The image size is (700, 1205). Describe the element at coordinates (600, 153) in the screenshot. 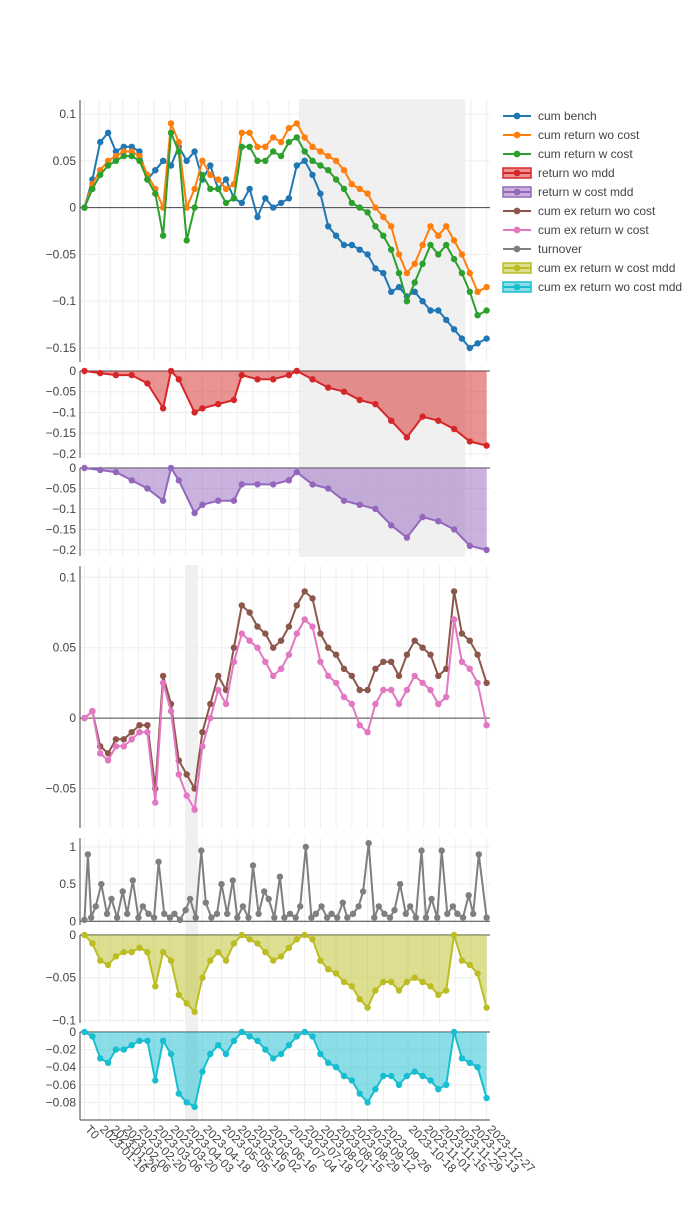

I see `legend-item: cum return w cost` at that location.